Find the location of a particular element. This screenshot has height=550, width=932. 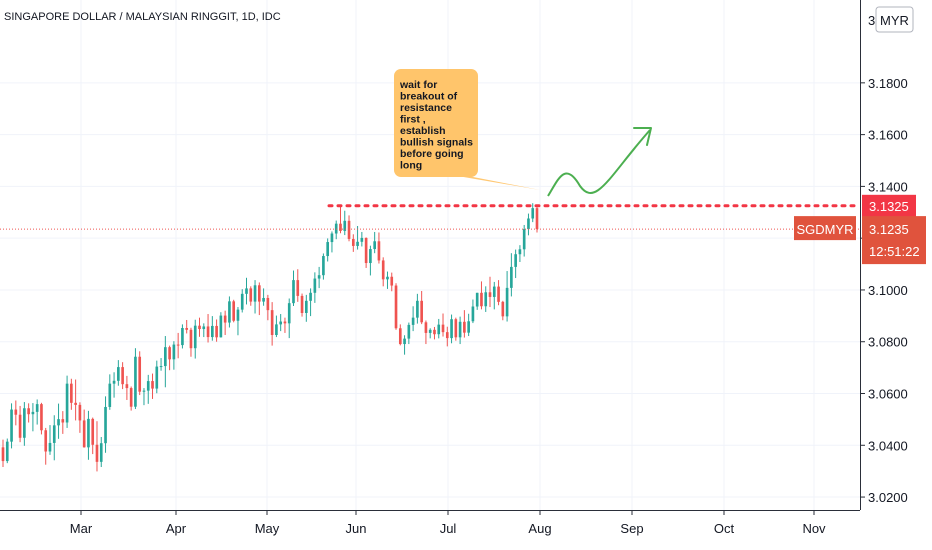

last-price-label: 3.1235 is located at coordinates (889, 229).